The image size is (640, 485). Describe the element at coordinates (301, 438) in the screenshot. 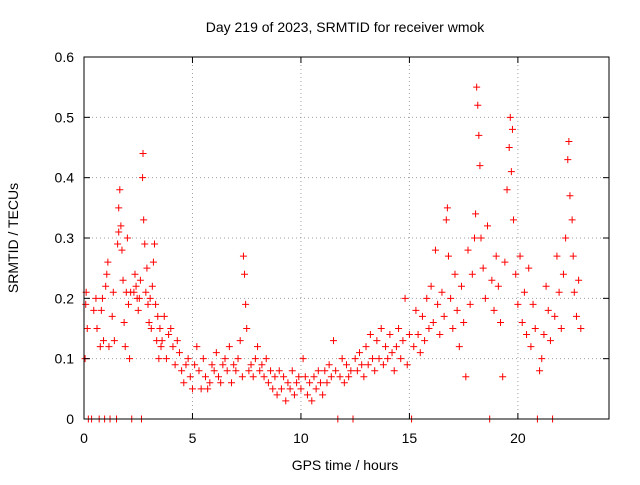

I see `x-tick-label: 10` at that location.